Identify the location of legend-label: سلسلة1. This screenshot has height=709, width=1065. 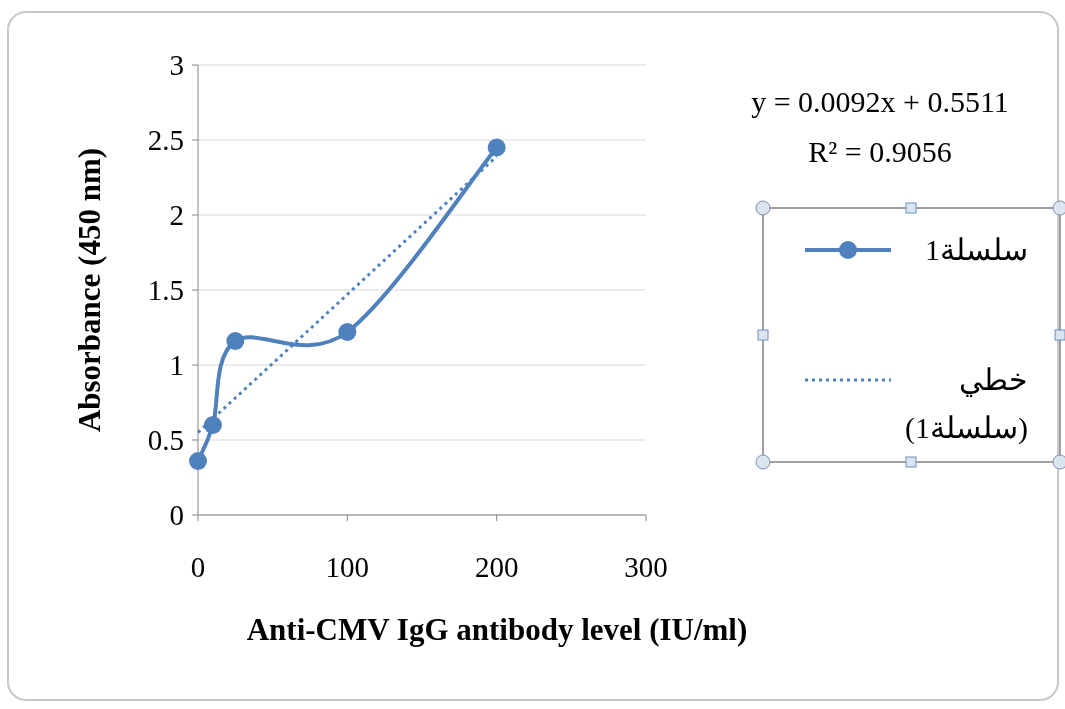
(976, 249).